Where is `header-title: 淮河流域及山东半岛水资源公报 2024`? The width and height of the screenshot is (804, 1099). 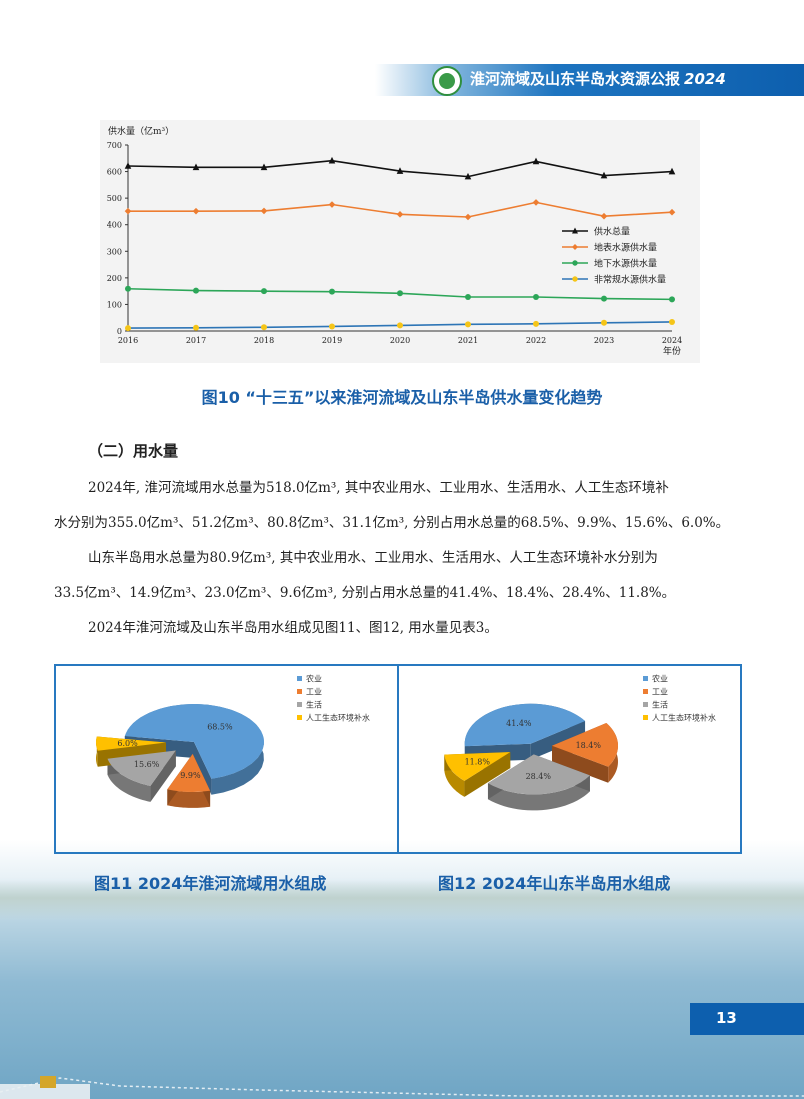 header-title: 淮河流域及山东半岛水资源公报 2024 is located at coordinates (598, 79).